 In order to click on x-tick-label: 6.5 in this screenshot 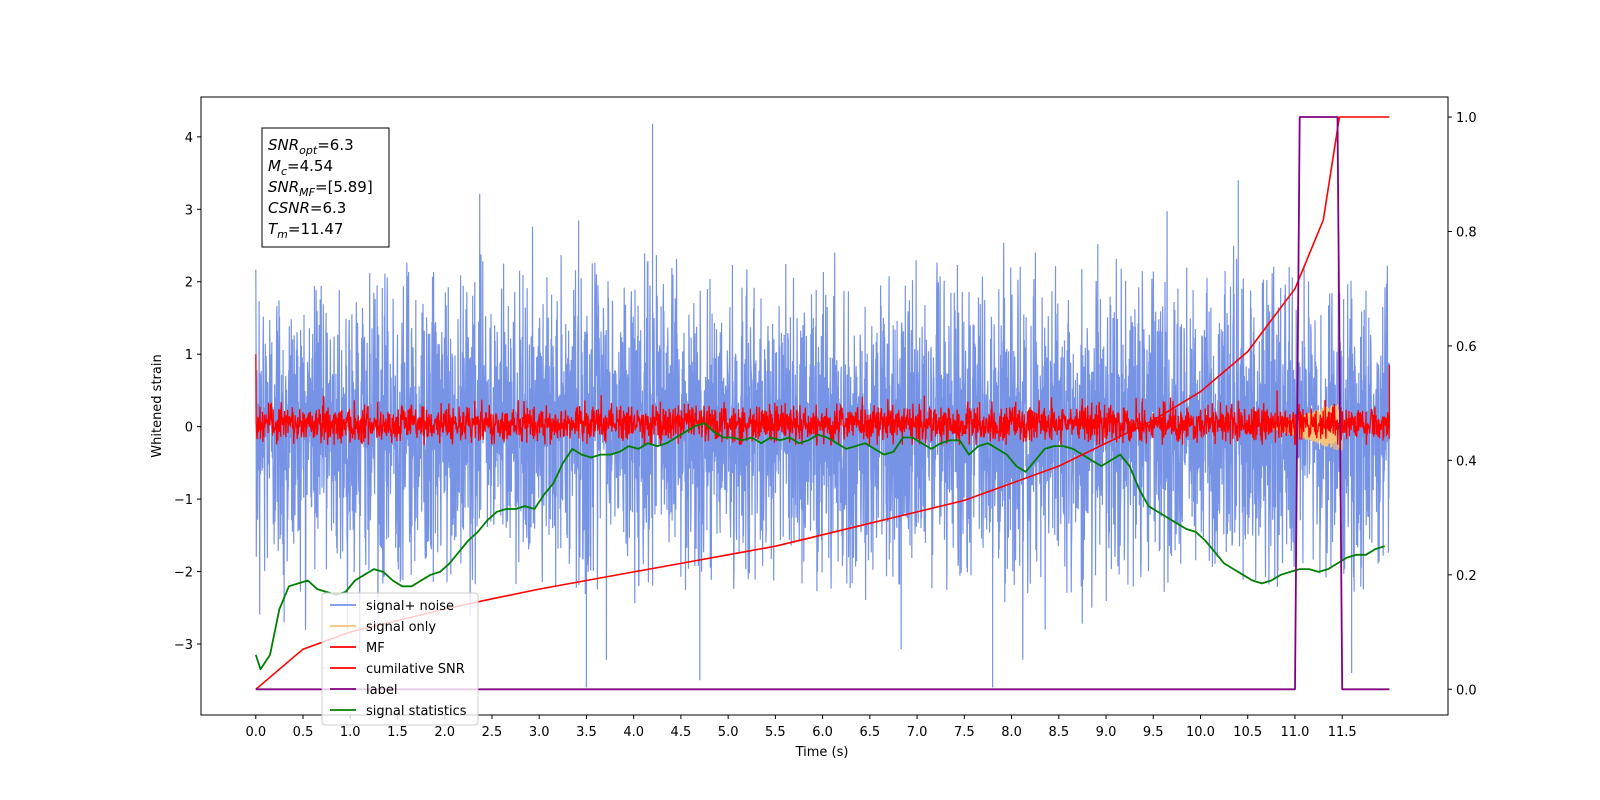, I will do `click(870, 732)`.